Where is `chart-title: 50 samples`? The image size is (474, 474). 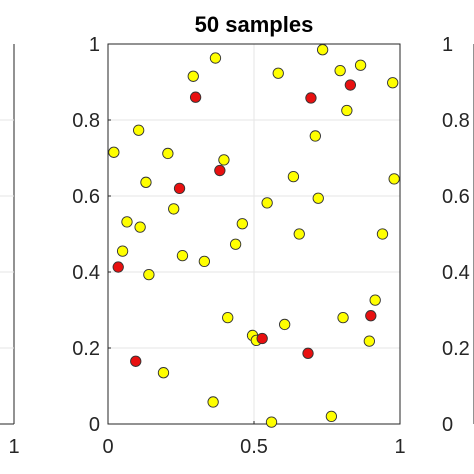
chart-title: 50 samples is located at coordinates (254, 24).